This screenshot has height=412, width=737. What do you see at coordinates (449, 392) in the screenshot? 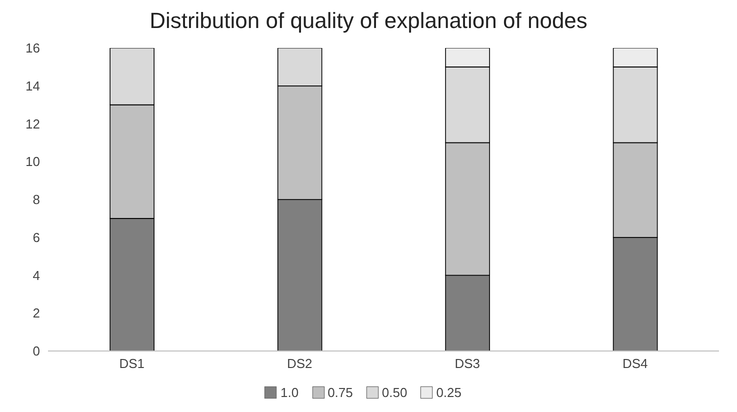
I see `legend-label: 0.25` at bounding box center [449, 392].